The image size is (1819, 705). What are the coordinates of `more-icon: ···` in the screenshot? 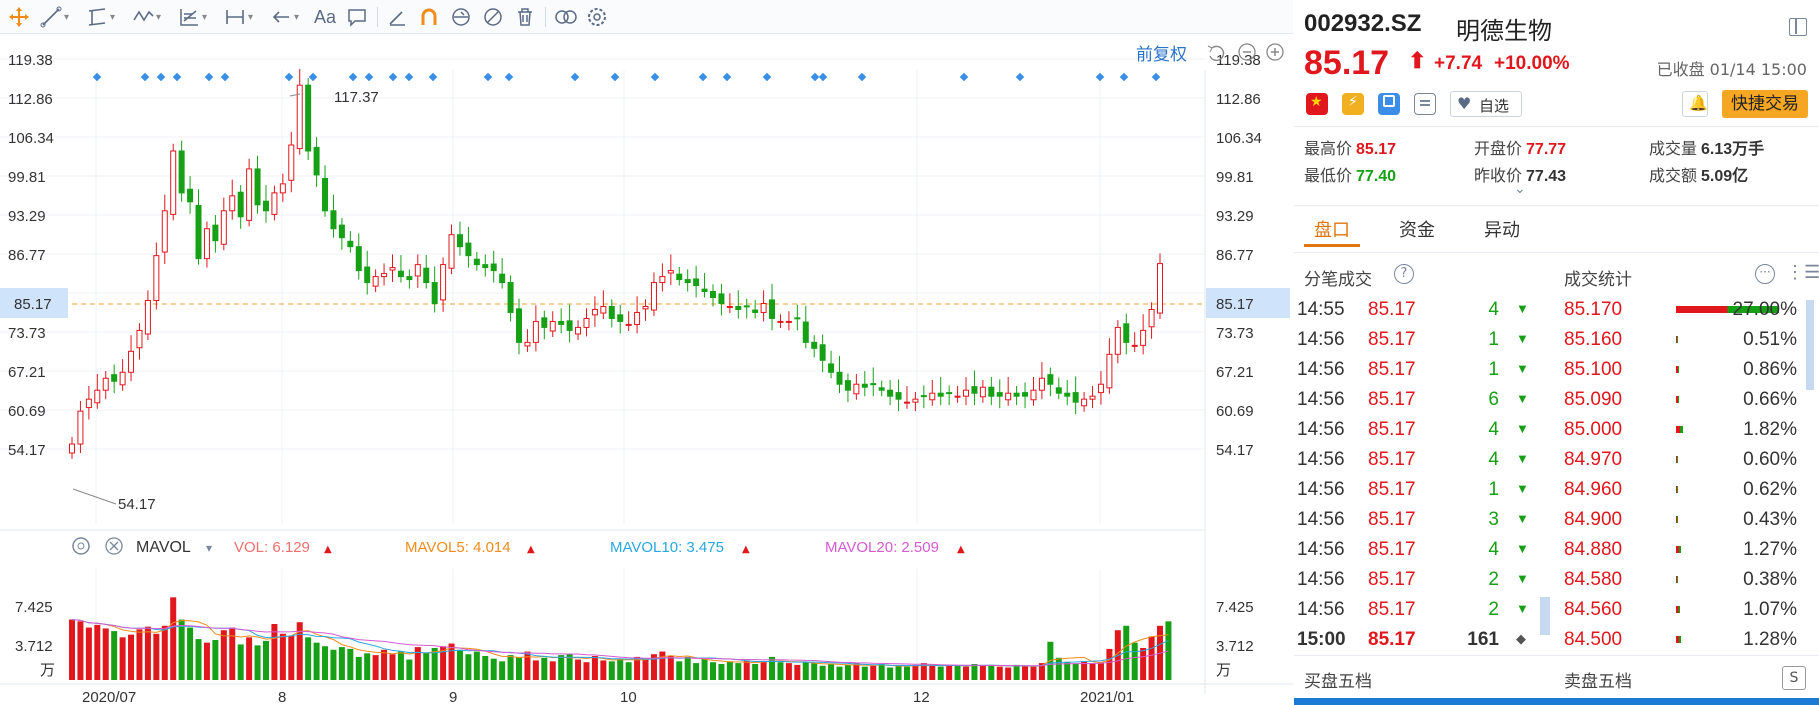 It's located at (1765, 274).